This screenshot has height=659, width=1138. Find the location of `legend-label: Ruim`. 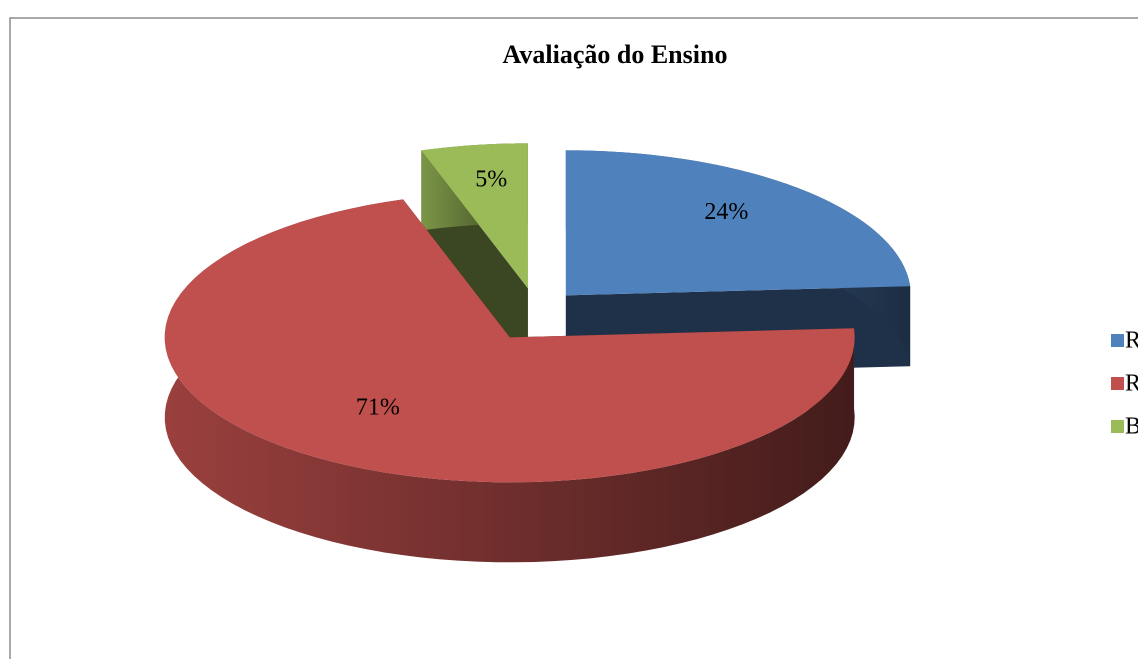

legend-label: Ruim is located at coordinates (1131, 341).